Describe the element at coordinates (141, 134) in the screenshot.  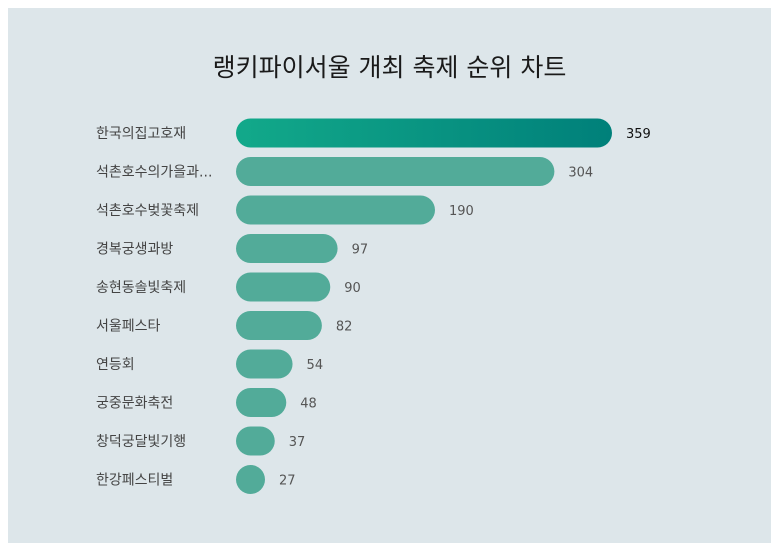
I see `category-label: 한국의집고호재` at that location.